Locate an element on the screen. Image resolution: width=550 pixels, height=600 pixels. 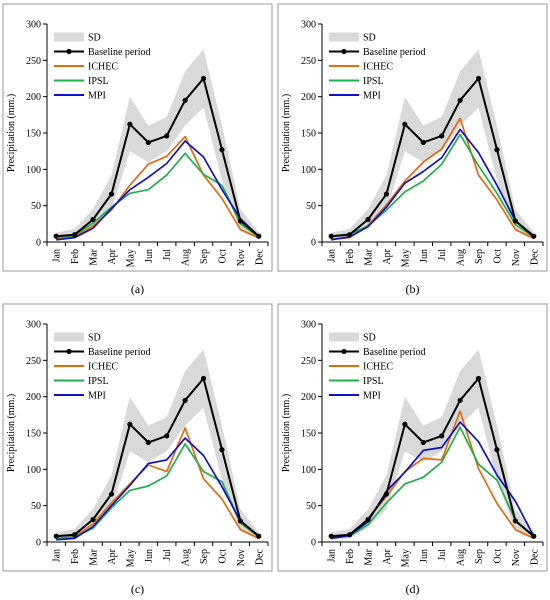
panel-label: (c) is located at coordinates (137, 589).